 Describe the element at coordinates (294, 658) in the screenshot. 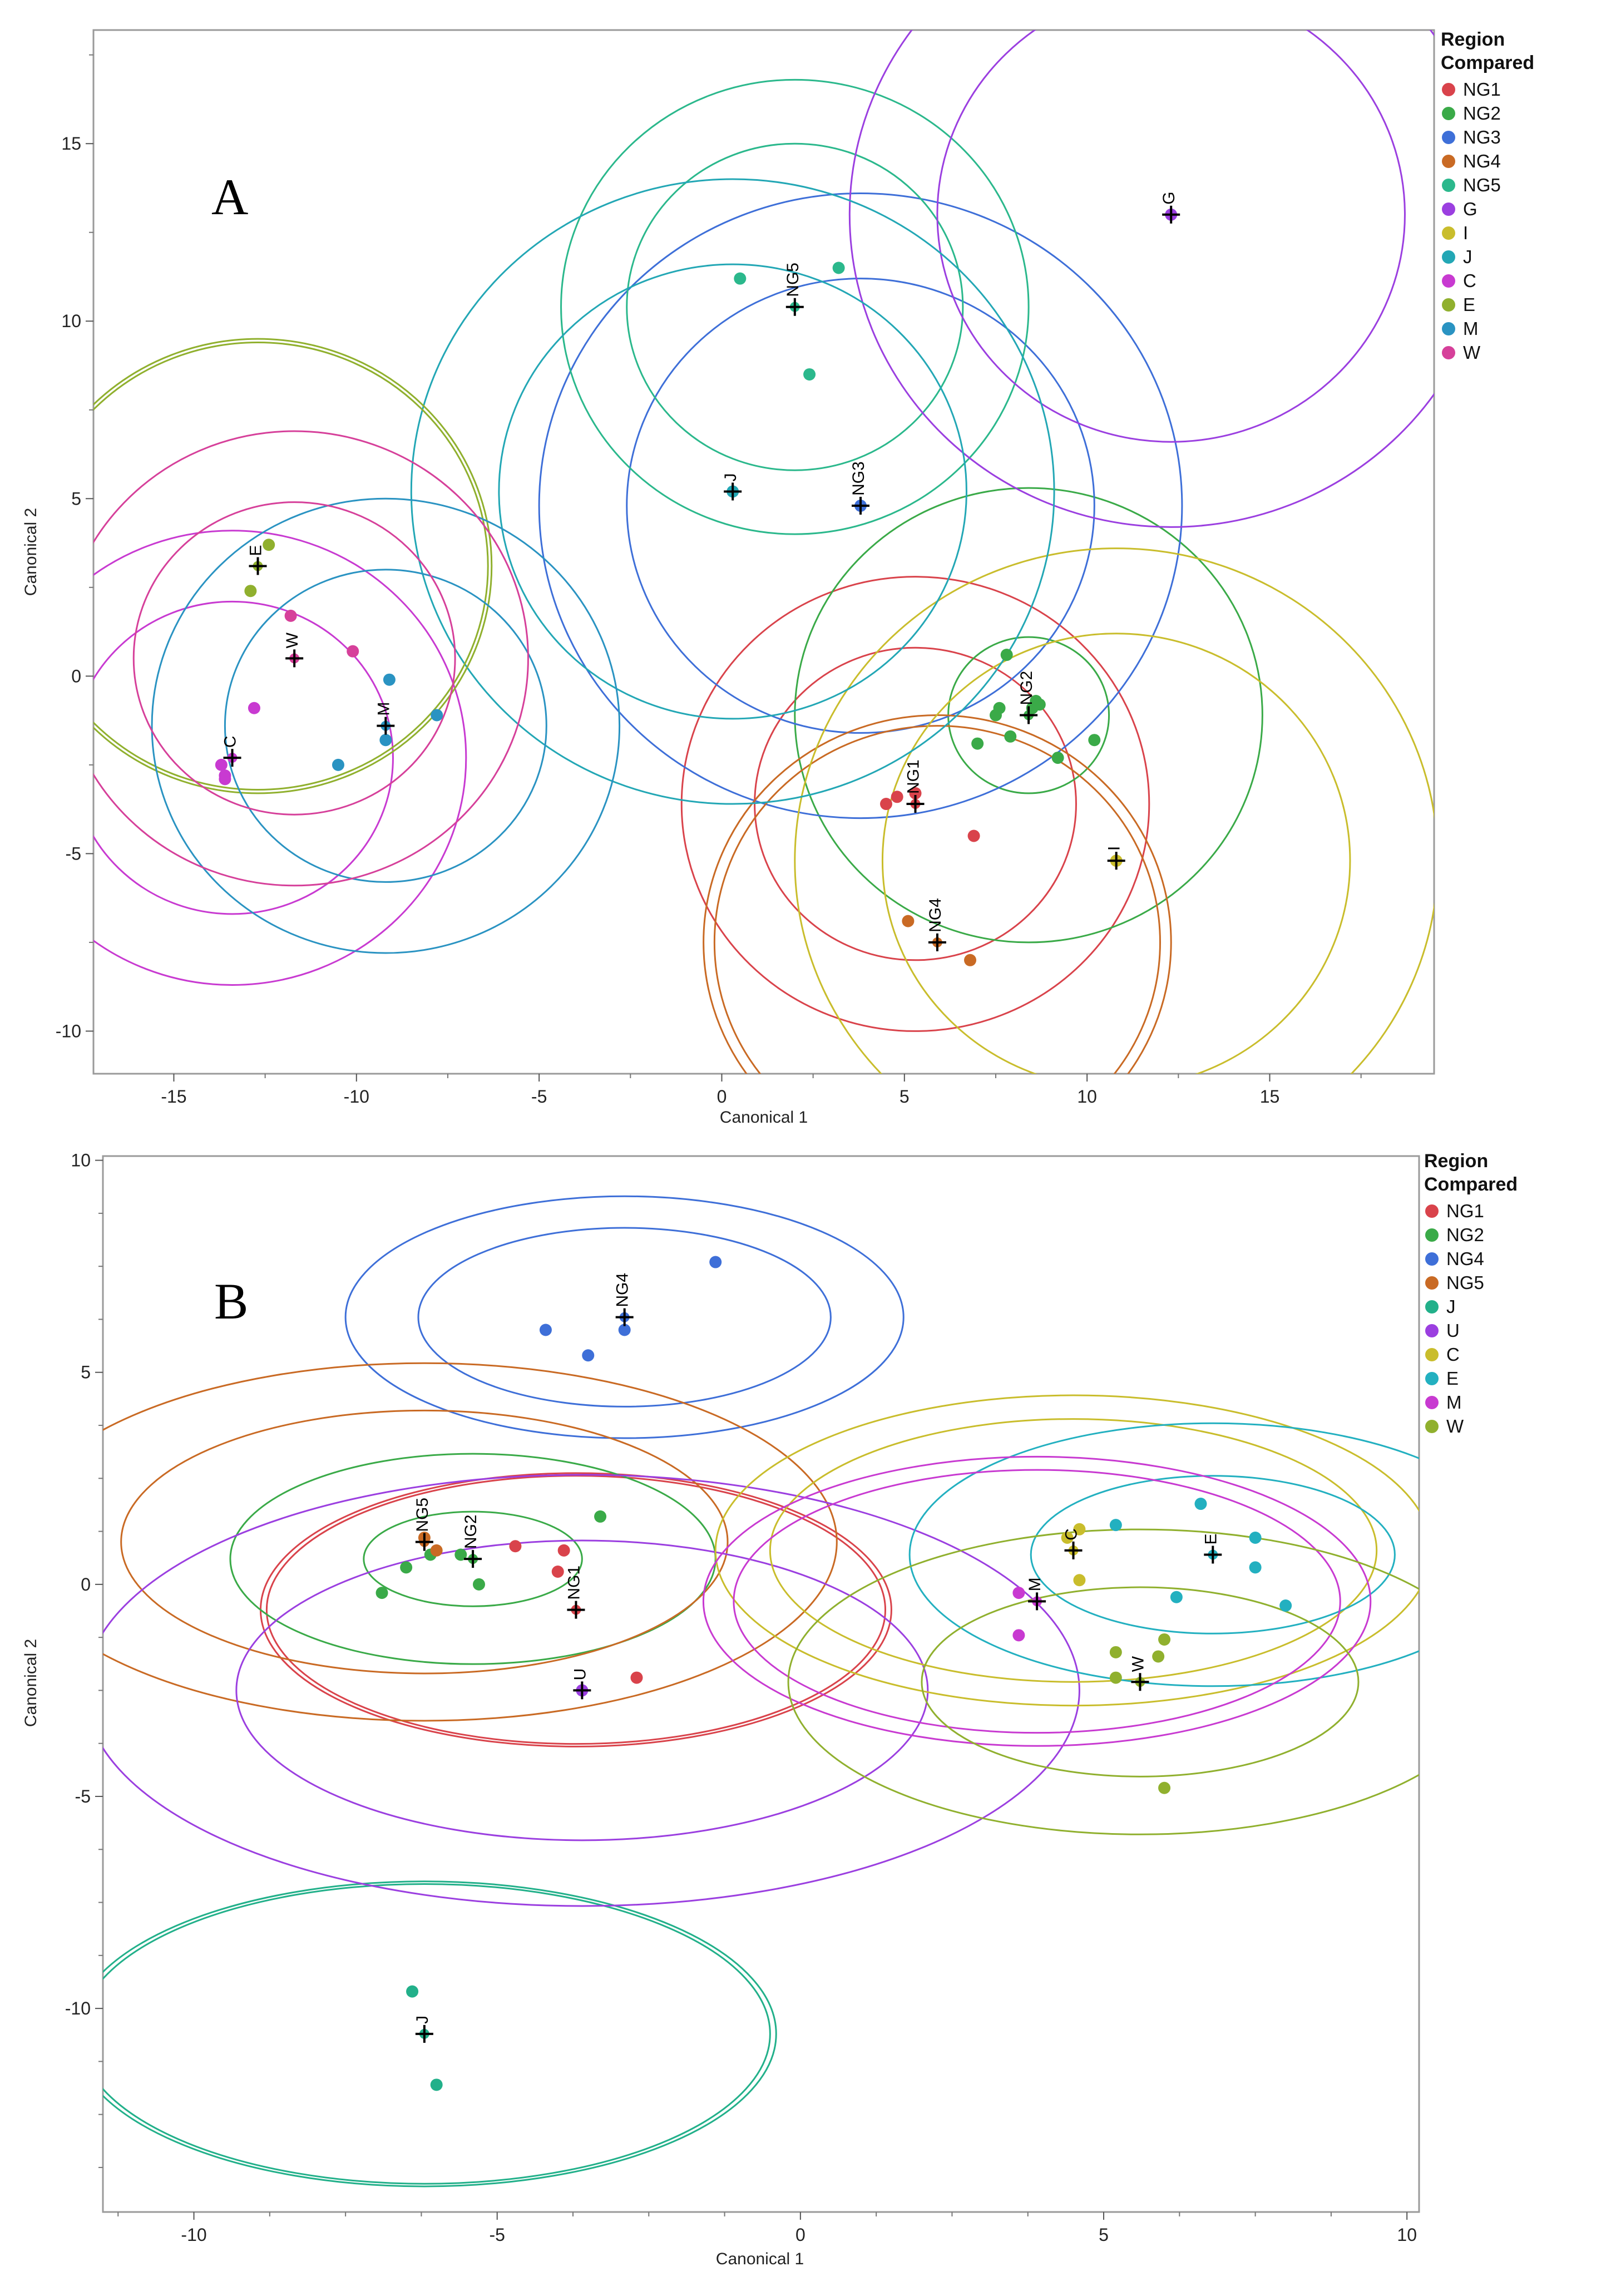

I see `centroid-marker-w` at that location.